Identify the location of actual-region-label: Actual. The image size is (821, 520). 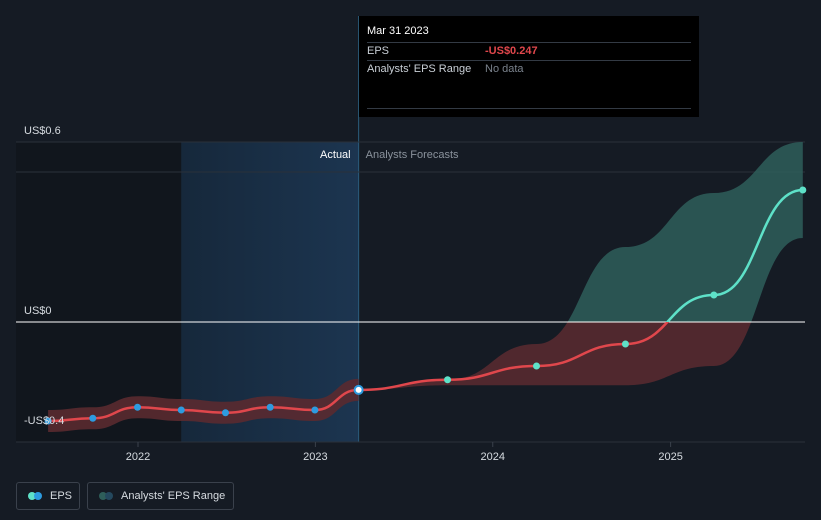
(335, 155).